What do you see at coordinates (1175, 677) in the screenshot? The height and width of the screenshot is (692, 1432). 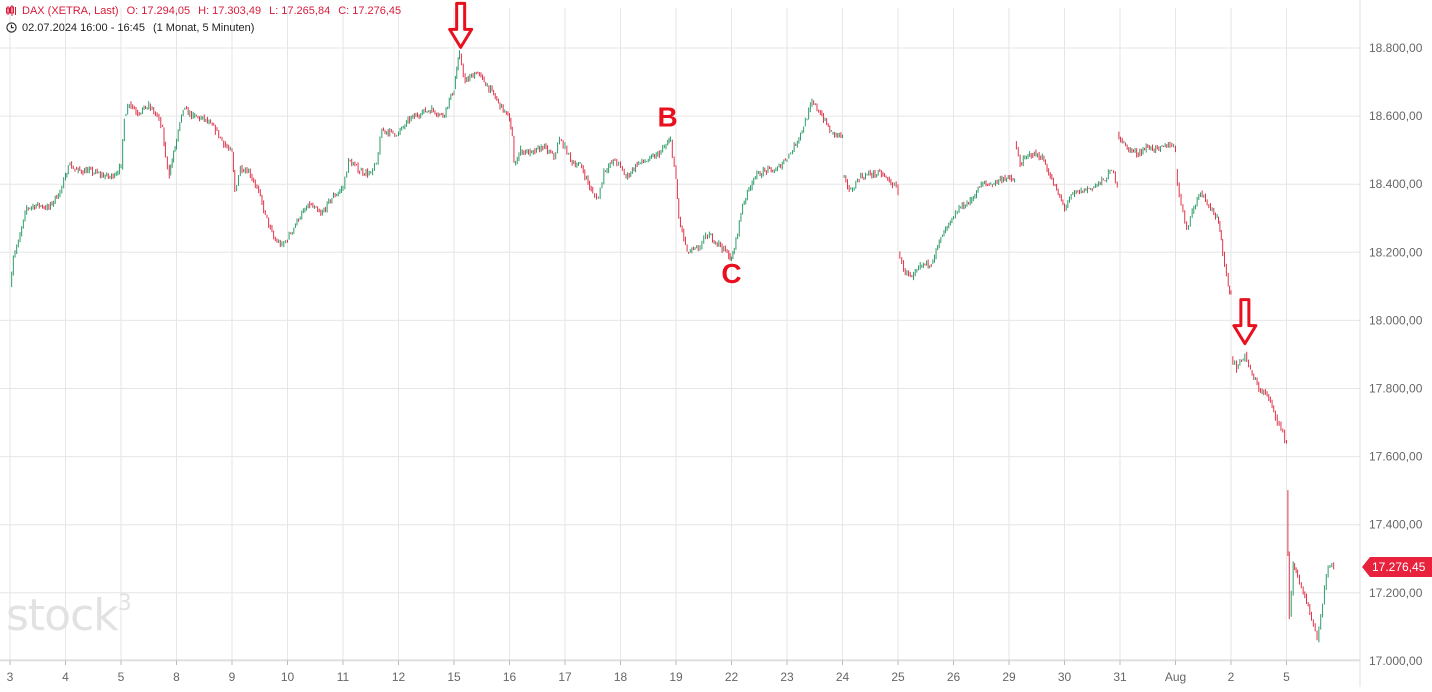 I see `x-tick-label: Aug` at bounding box center [1175, 677].